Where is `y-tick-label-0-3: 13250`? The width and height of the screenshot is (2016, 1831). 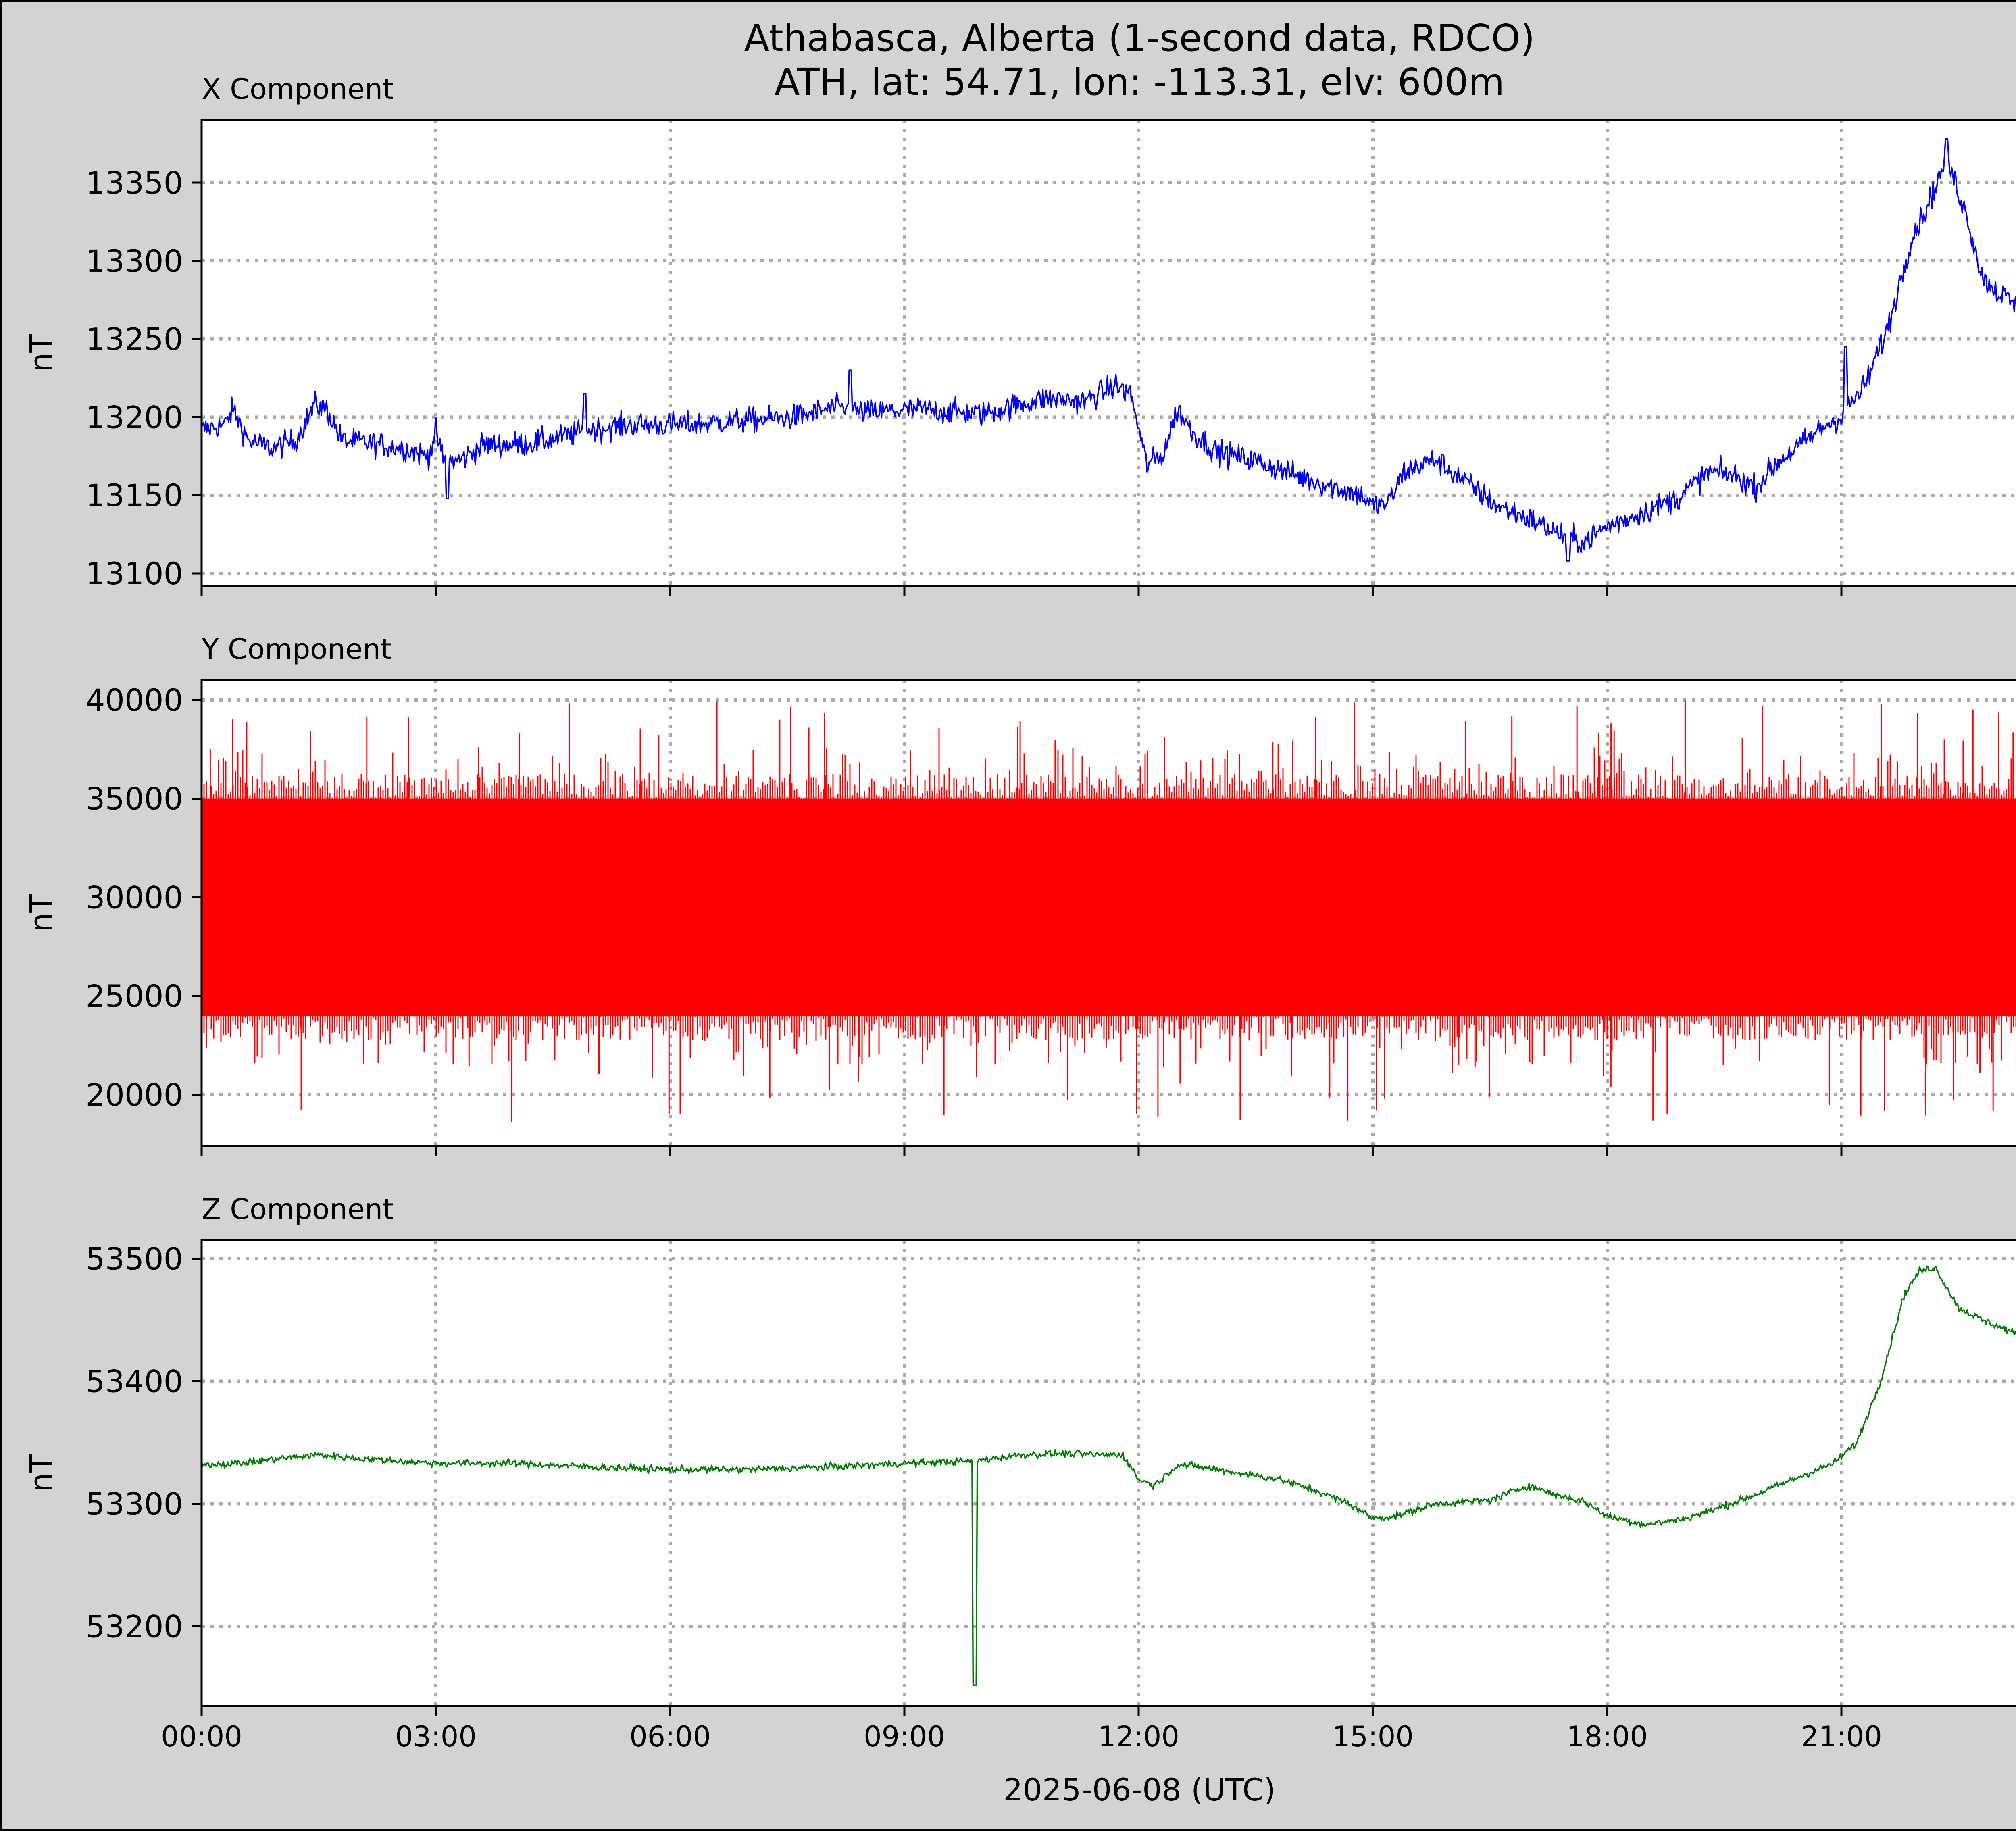
y-tick-label-0-3: 13250 is located at coordinates (134, 339).